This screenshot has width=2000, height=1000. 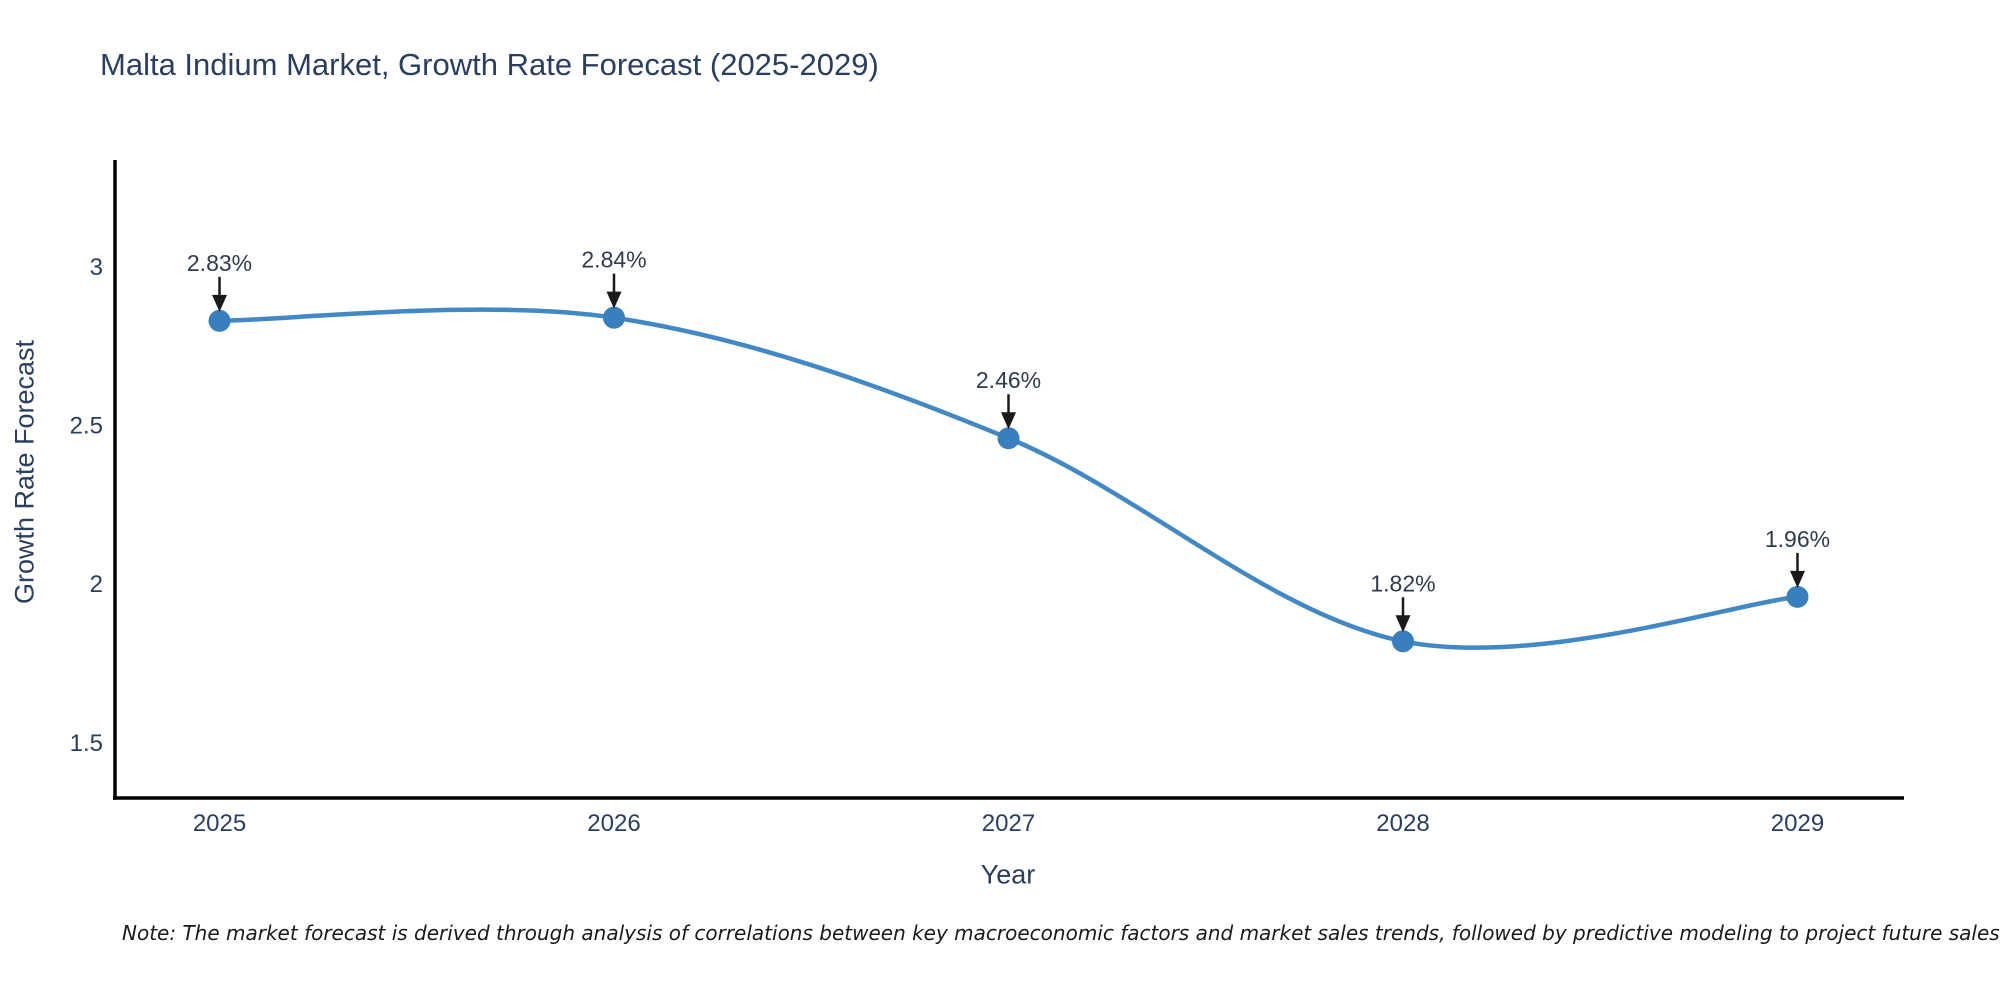 What do you see at coordinates (96, 584) in the screenshot?
I see `y-tick-label: 2` at bounding box center [96, 584].